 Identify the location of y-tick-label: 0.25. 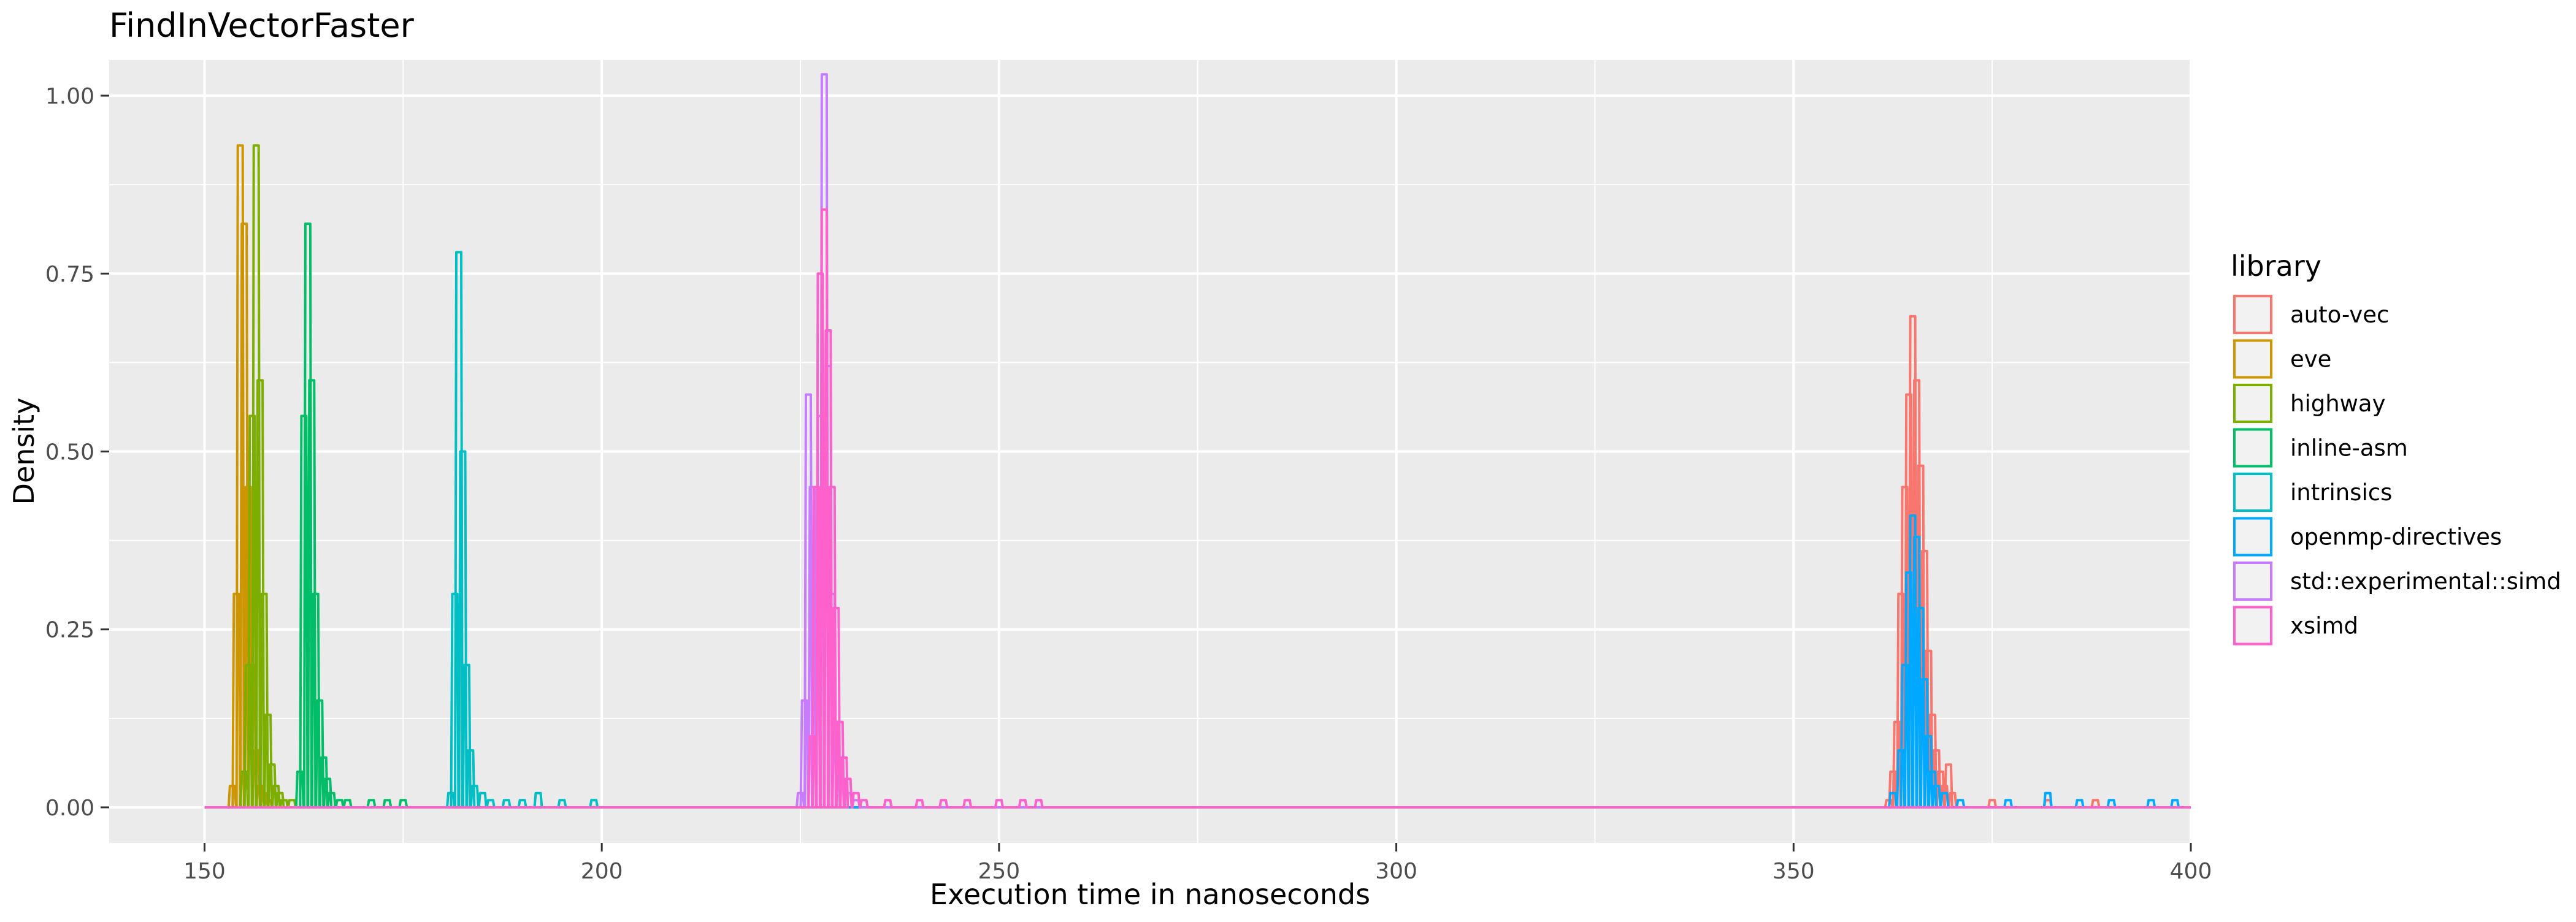
(69, 630).